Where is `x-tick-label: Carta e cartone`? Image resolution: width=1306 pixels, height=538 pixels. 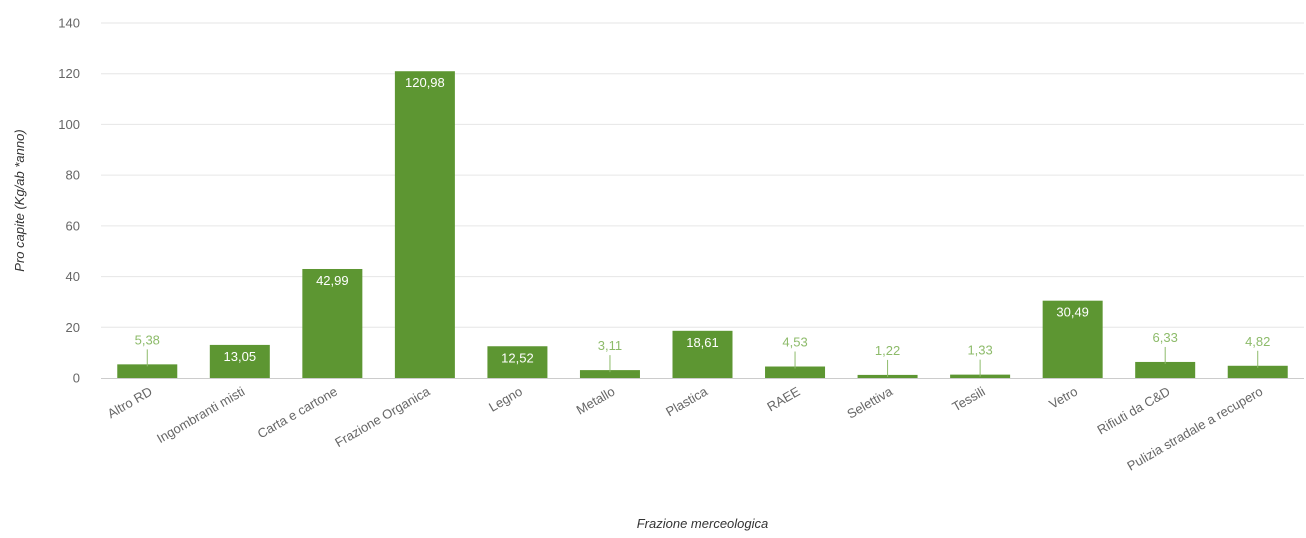 x-tick-label: Carta e cartone is located at coordinates (297, 413).